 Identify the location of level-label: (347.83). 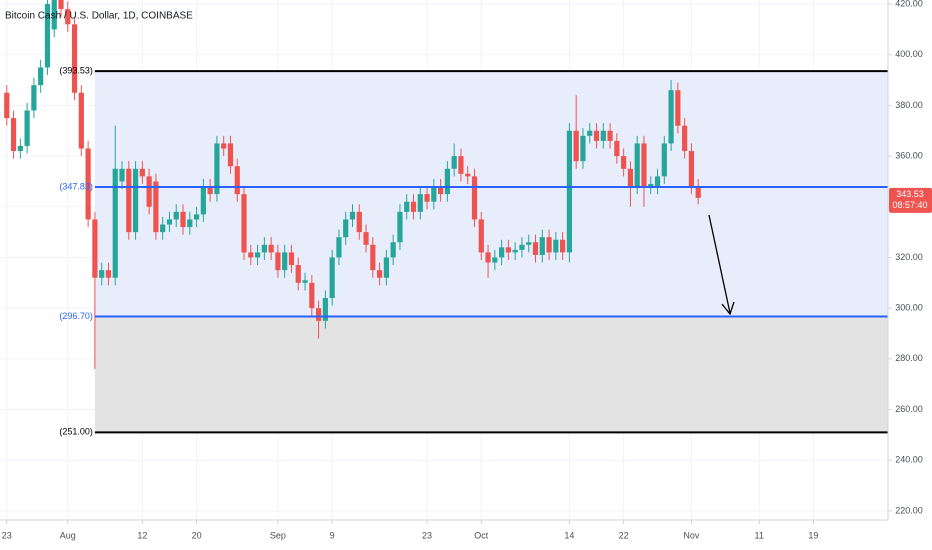
(76, 186).